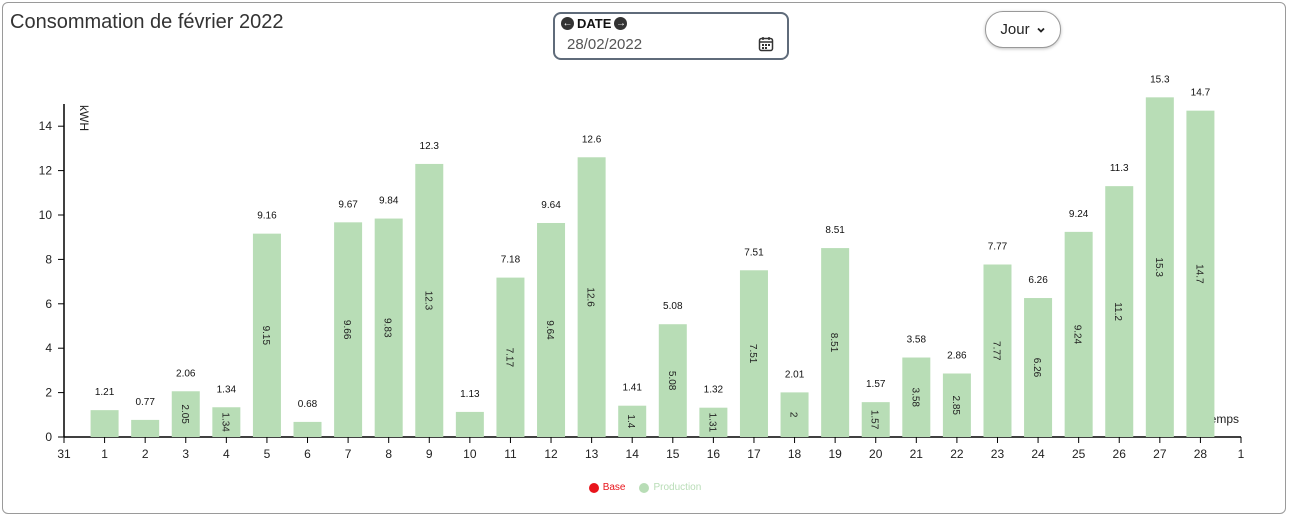 The height and width of the screenshot is (518, 1290). Describe the element at coordinates (48, 304) in the screenshot. I see `y-tick-label: 6` at that location.